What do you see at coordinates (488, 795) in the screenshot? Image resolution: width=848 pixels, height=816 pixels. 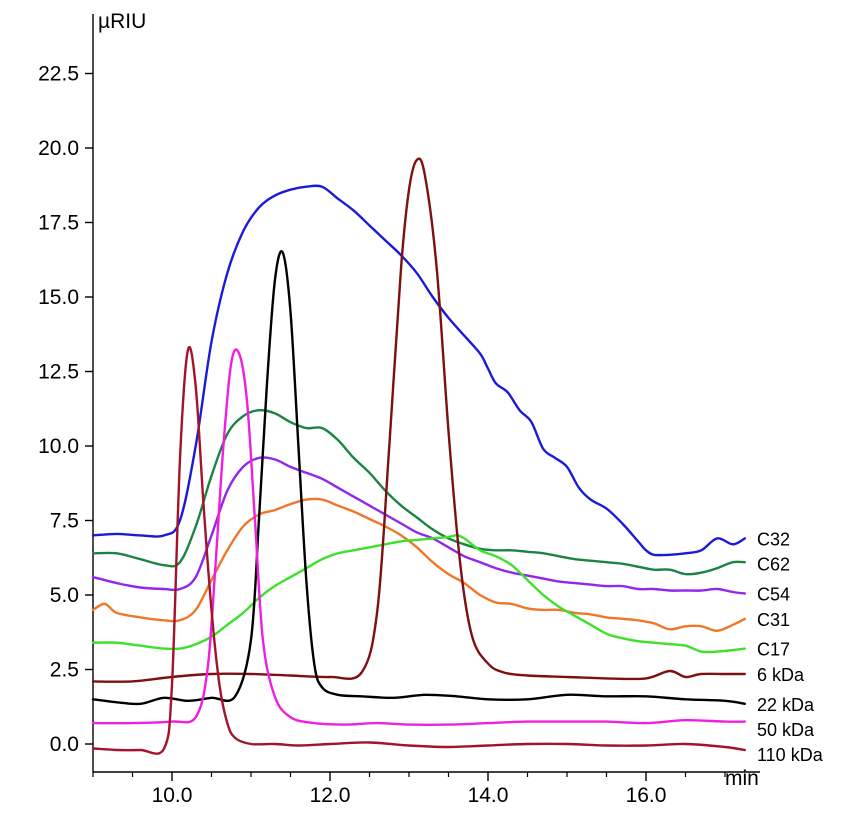 I see `x-tick-label: 14.0` at bounding box center [488, 795].